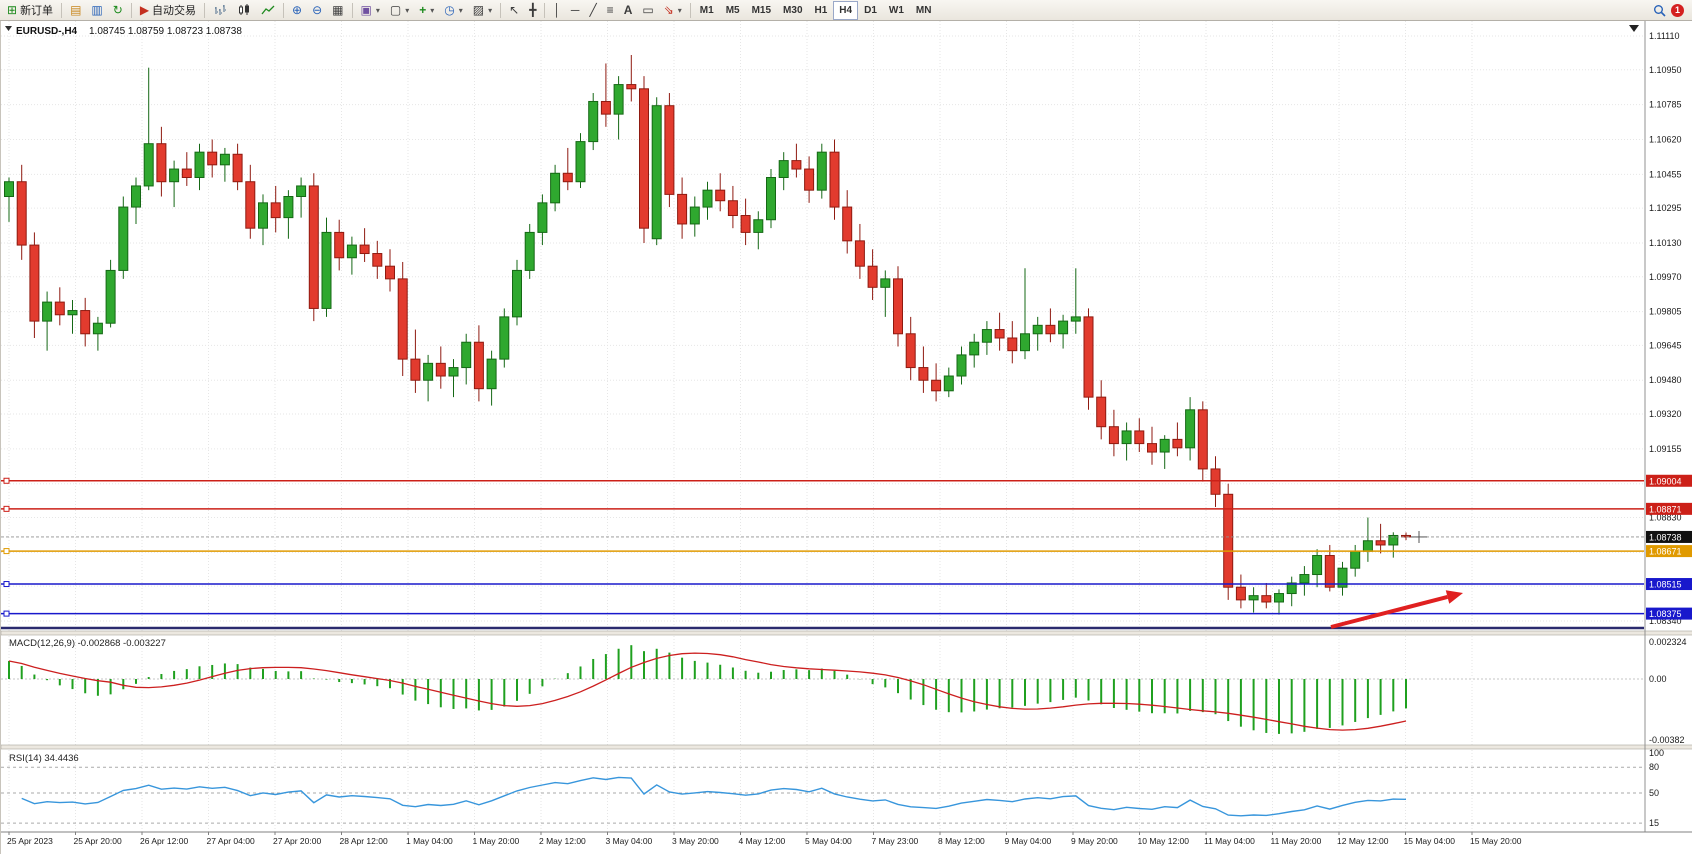 The image size is (1692, 854). What do you see at coordinates (1389, 612) in the screenshot?
I see `trend-arrow` at bounding box center [1389, 612].